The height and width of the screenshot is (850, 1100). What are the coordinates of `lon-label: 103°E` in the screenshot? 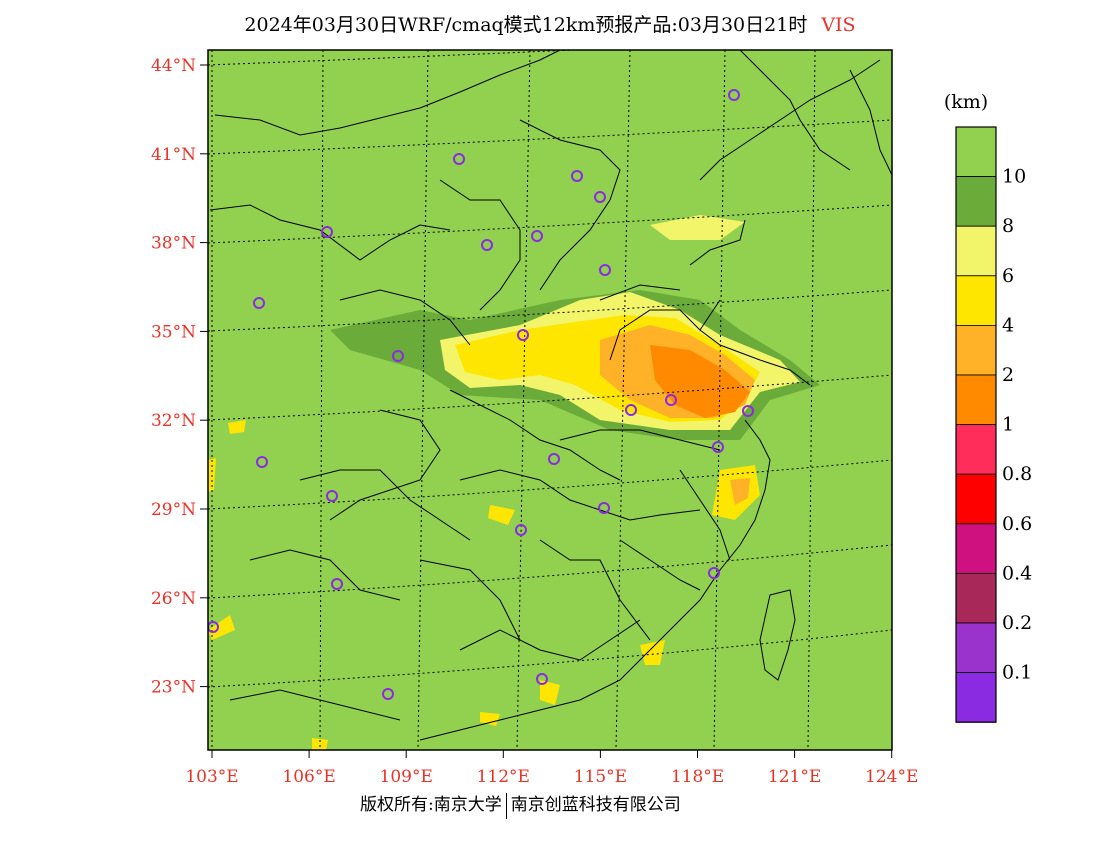 It's located at (211, 777).